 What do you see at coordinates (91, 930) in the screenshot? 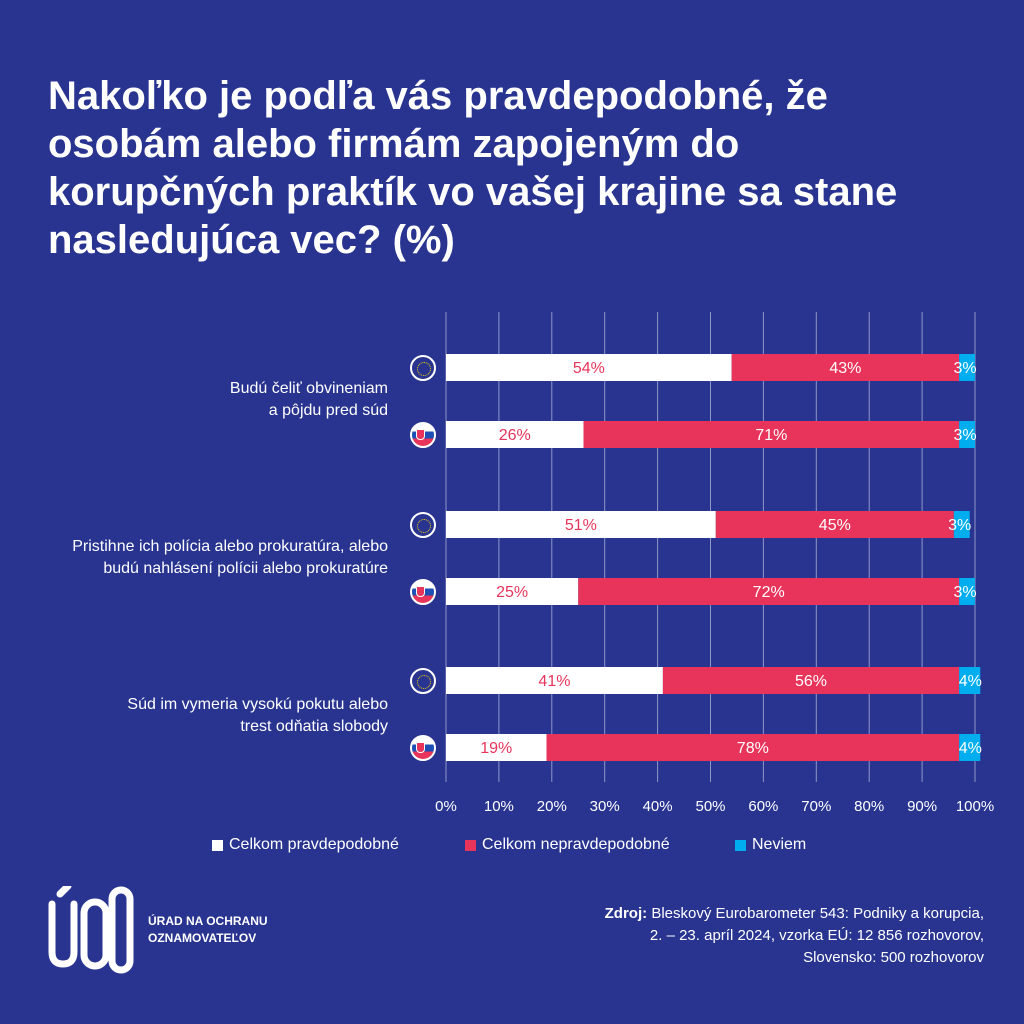
I see `uoo-logo` at bounding box center [91, 930].